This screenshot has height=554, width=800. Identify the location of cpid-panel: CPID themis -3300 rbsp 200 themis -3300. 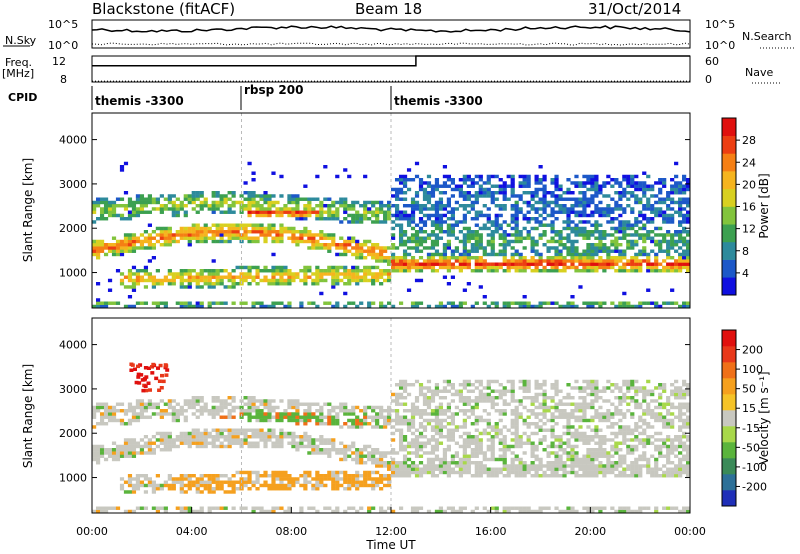
(245, 96).